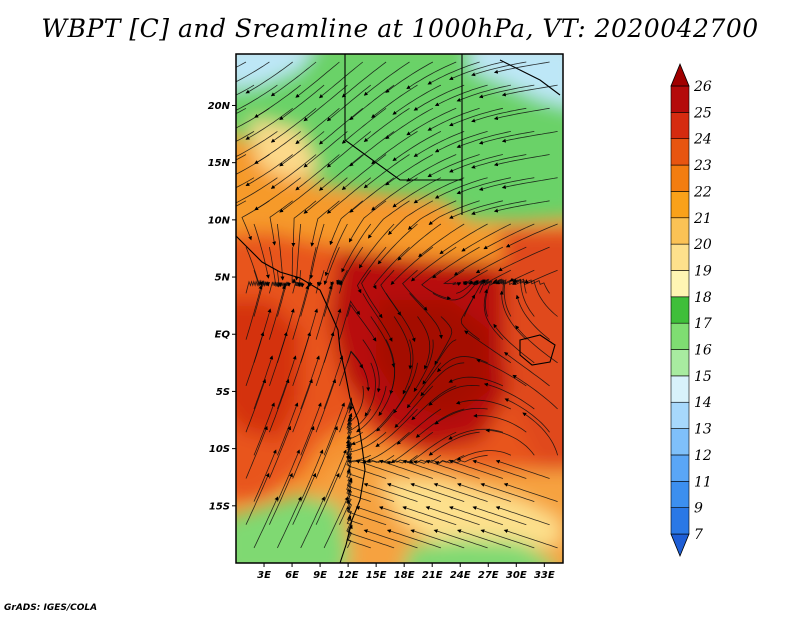  Describe the element at coordinates (292, 575) in the screenshot. I see `x-tick-label: 6E` at that location.